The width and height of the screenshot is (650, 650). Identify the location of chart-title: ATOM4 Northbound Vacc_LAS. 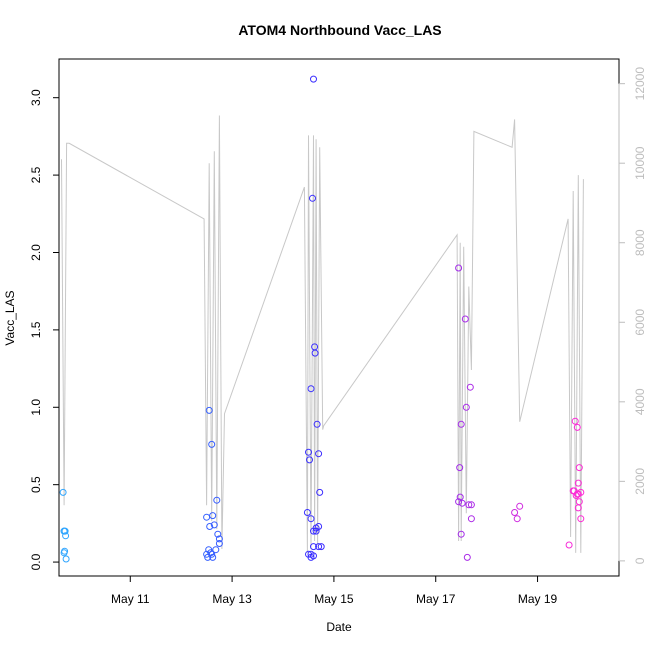
(339, 30).